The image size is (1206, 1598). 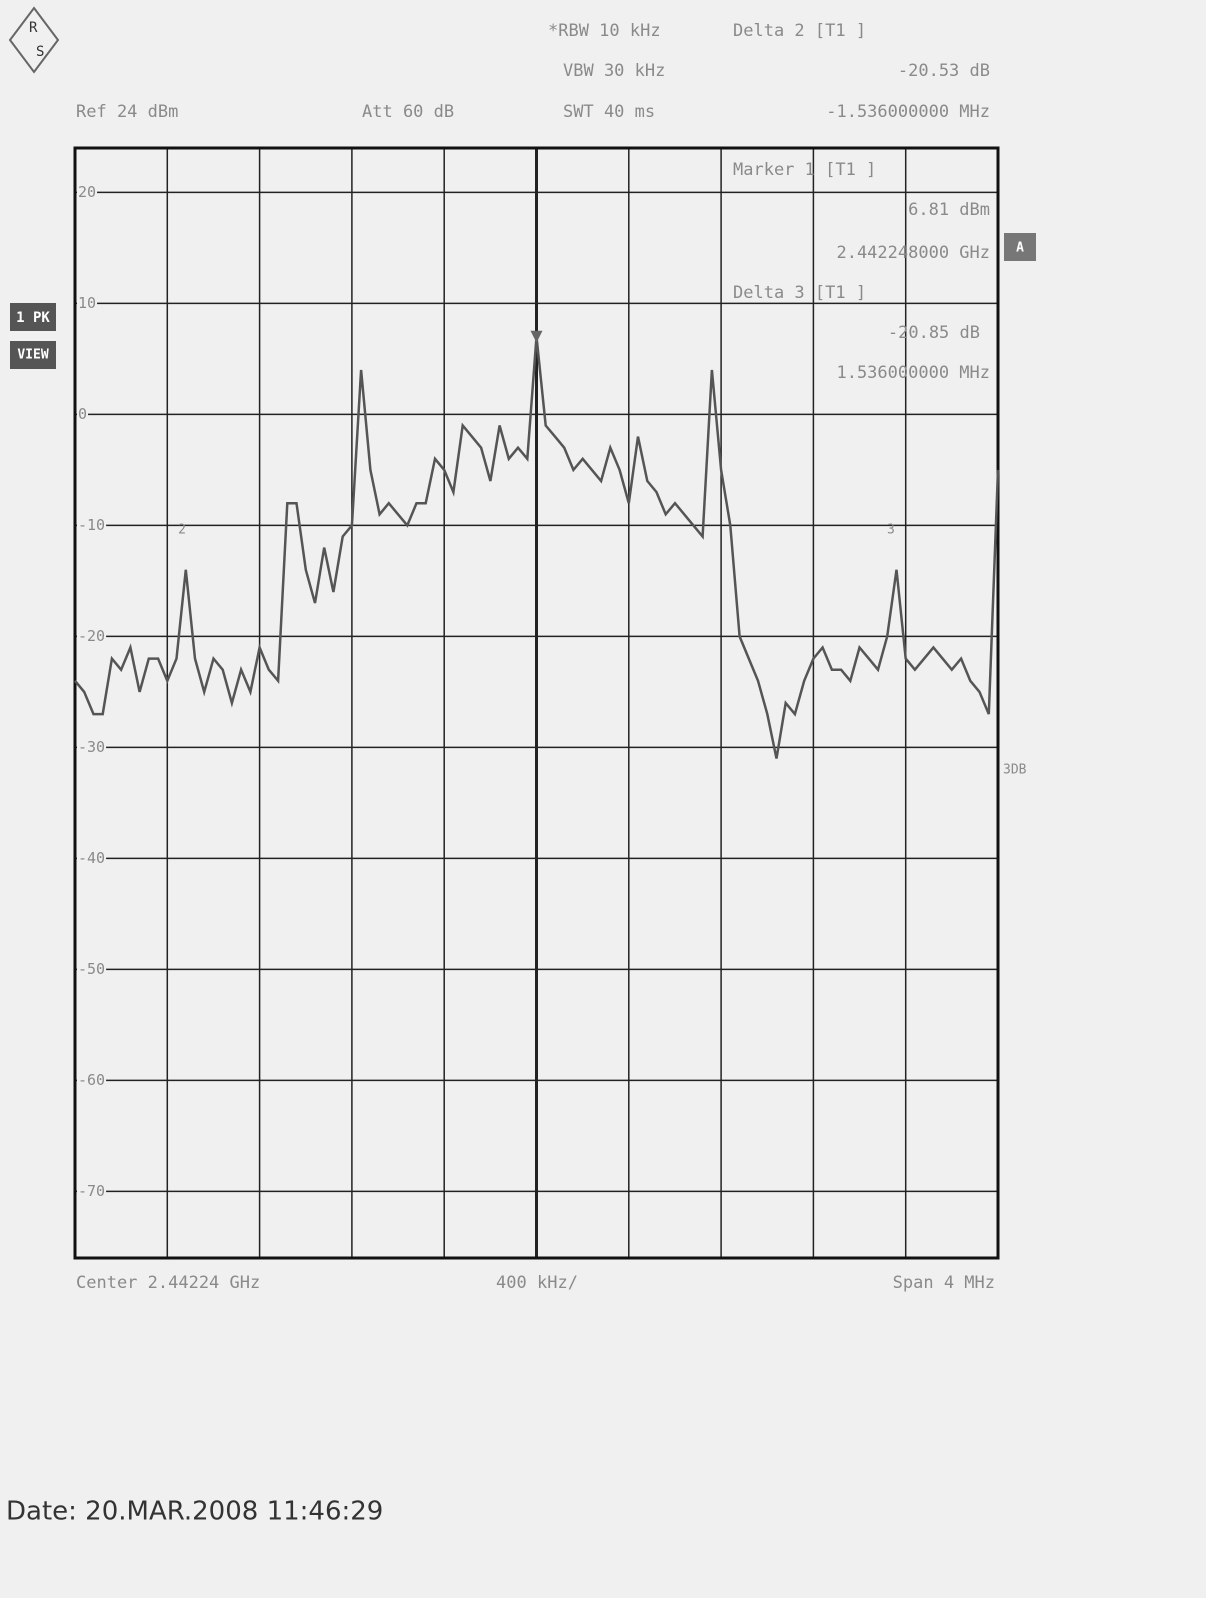 I want to click on y-tick-label: 20, so click(x=87, y=192).